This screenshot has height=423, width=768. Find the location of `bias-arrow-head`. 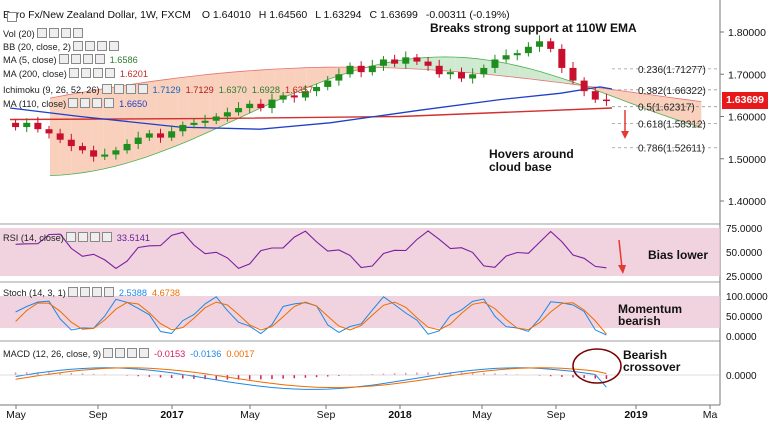

bias-arrow-head is located at coordinates (622, 269).